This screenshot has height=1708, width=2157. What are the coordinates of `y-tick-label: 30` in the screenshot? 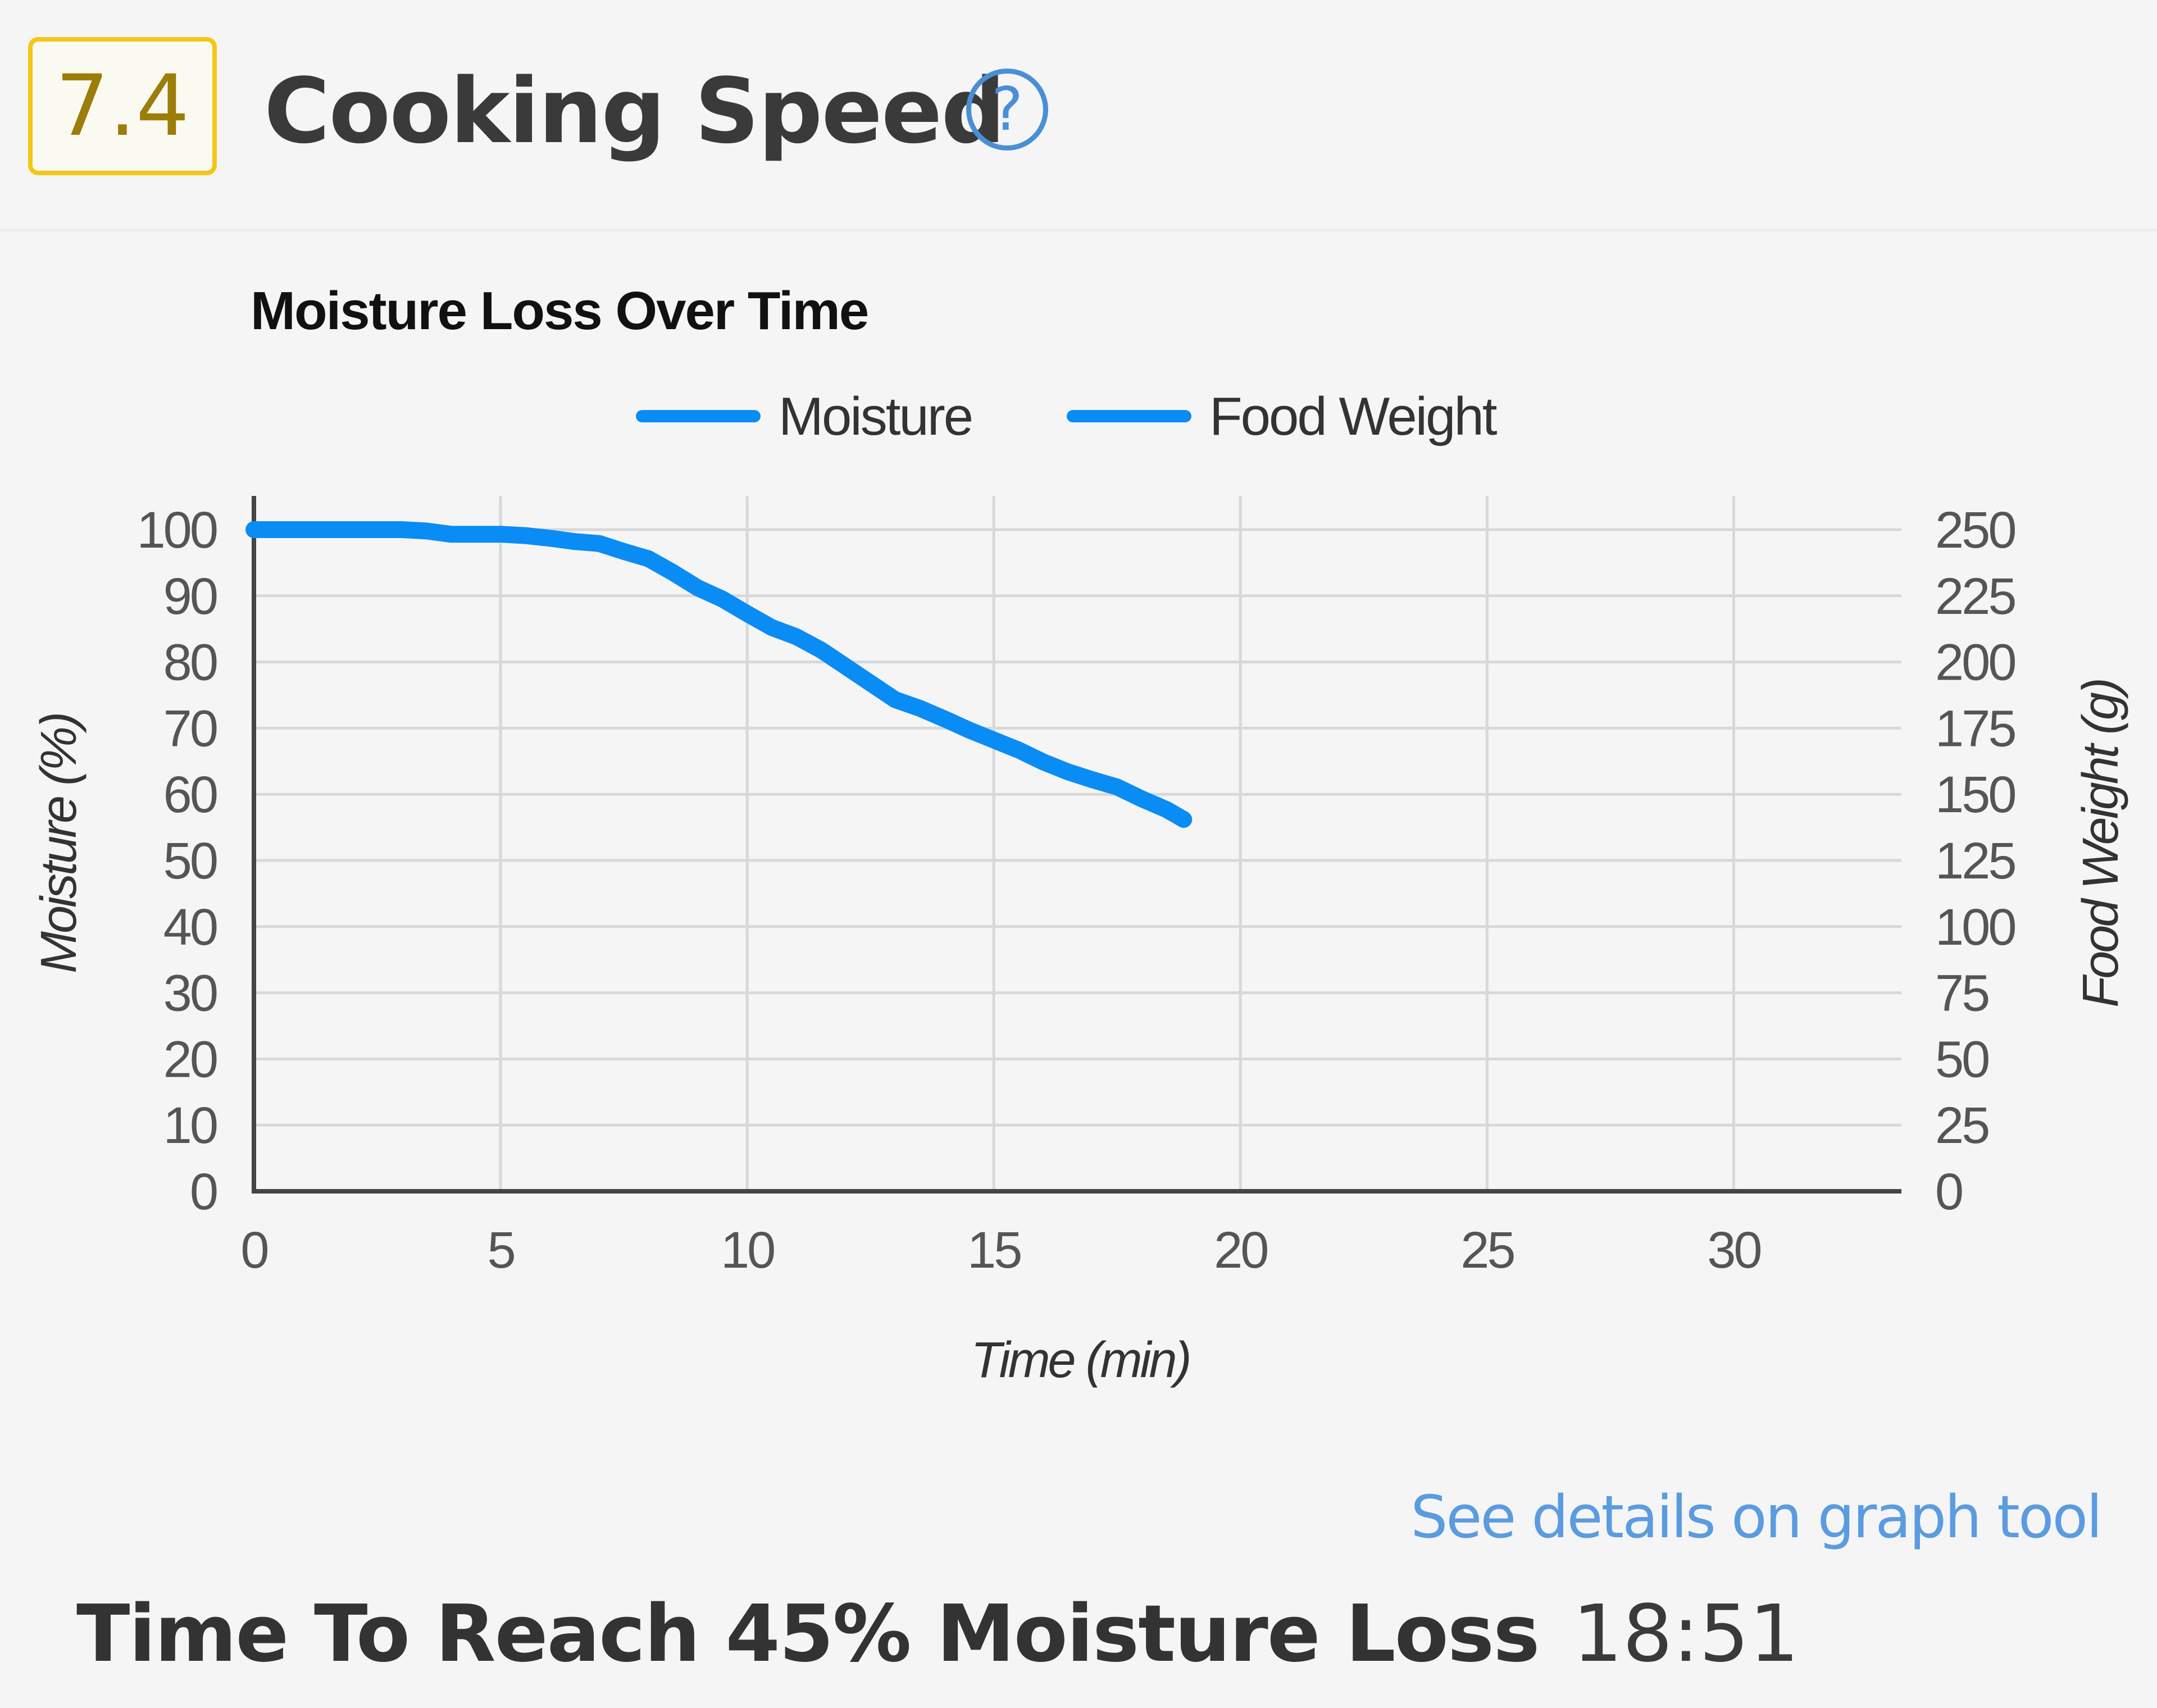 It's located at (190, 993).